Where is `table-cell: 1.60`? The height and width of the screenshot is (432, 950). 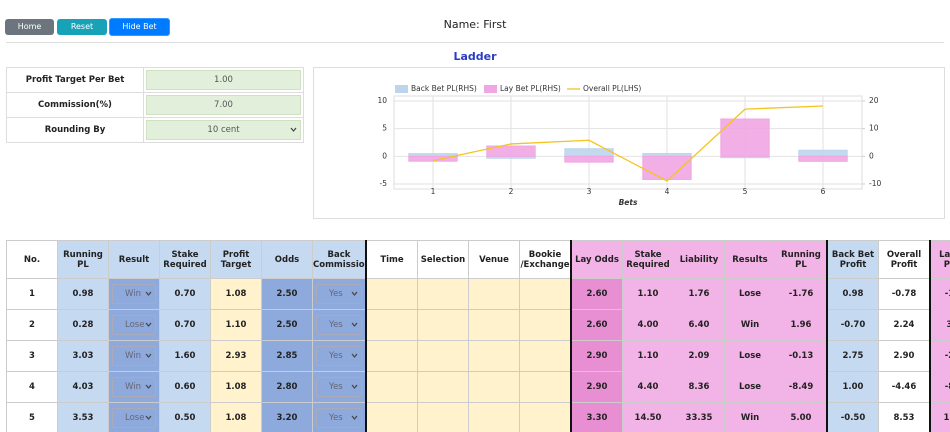
table-cell: 1.60 is located at coordinates (185, 356).